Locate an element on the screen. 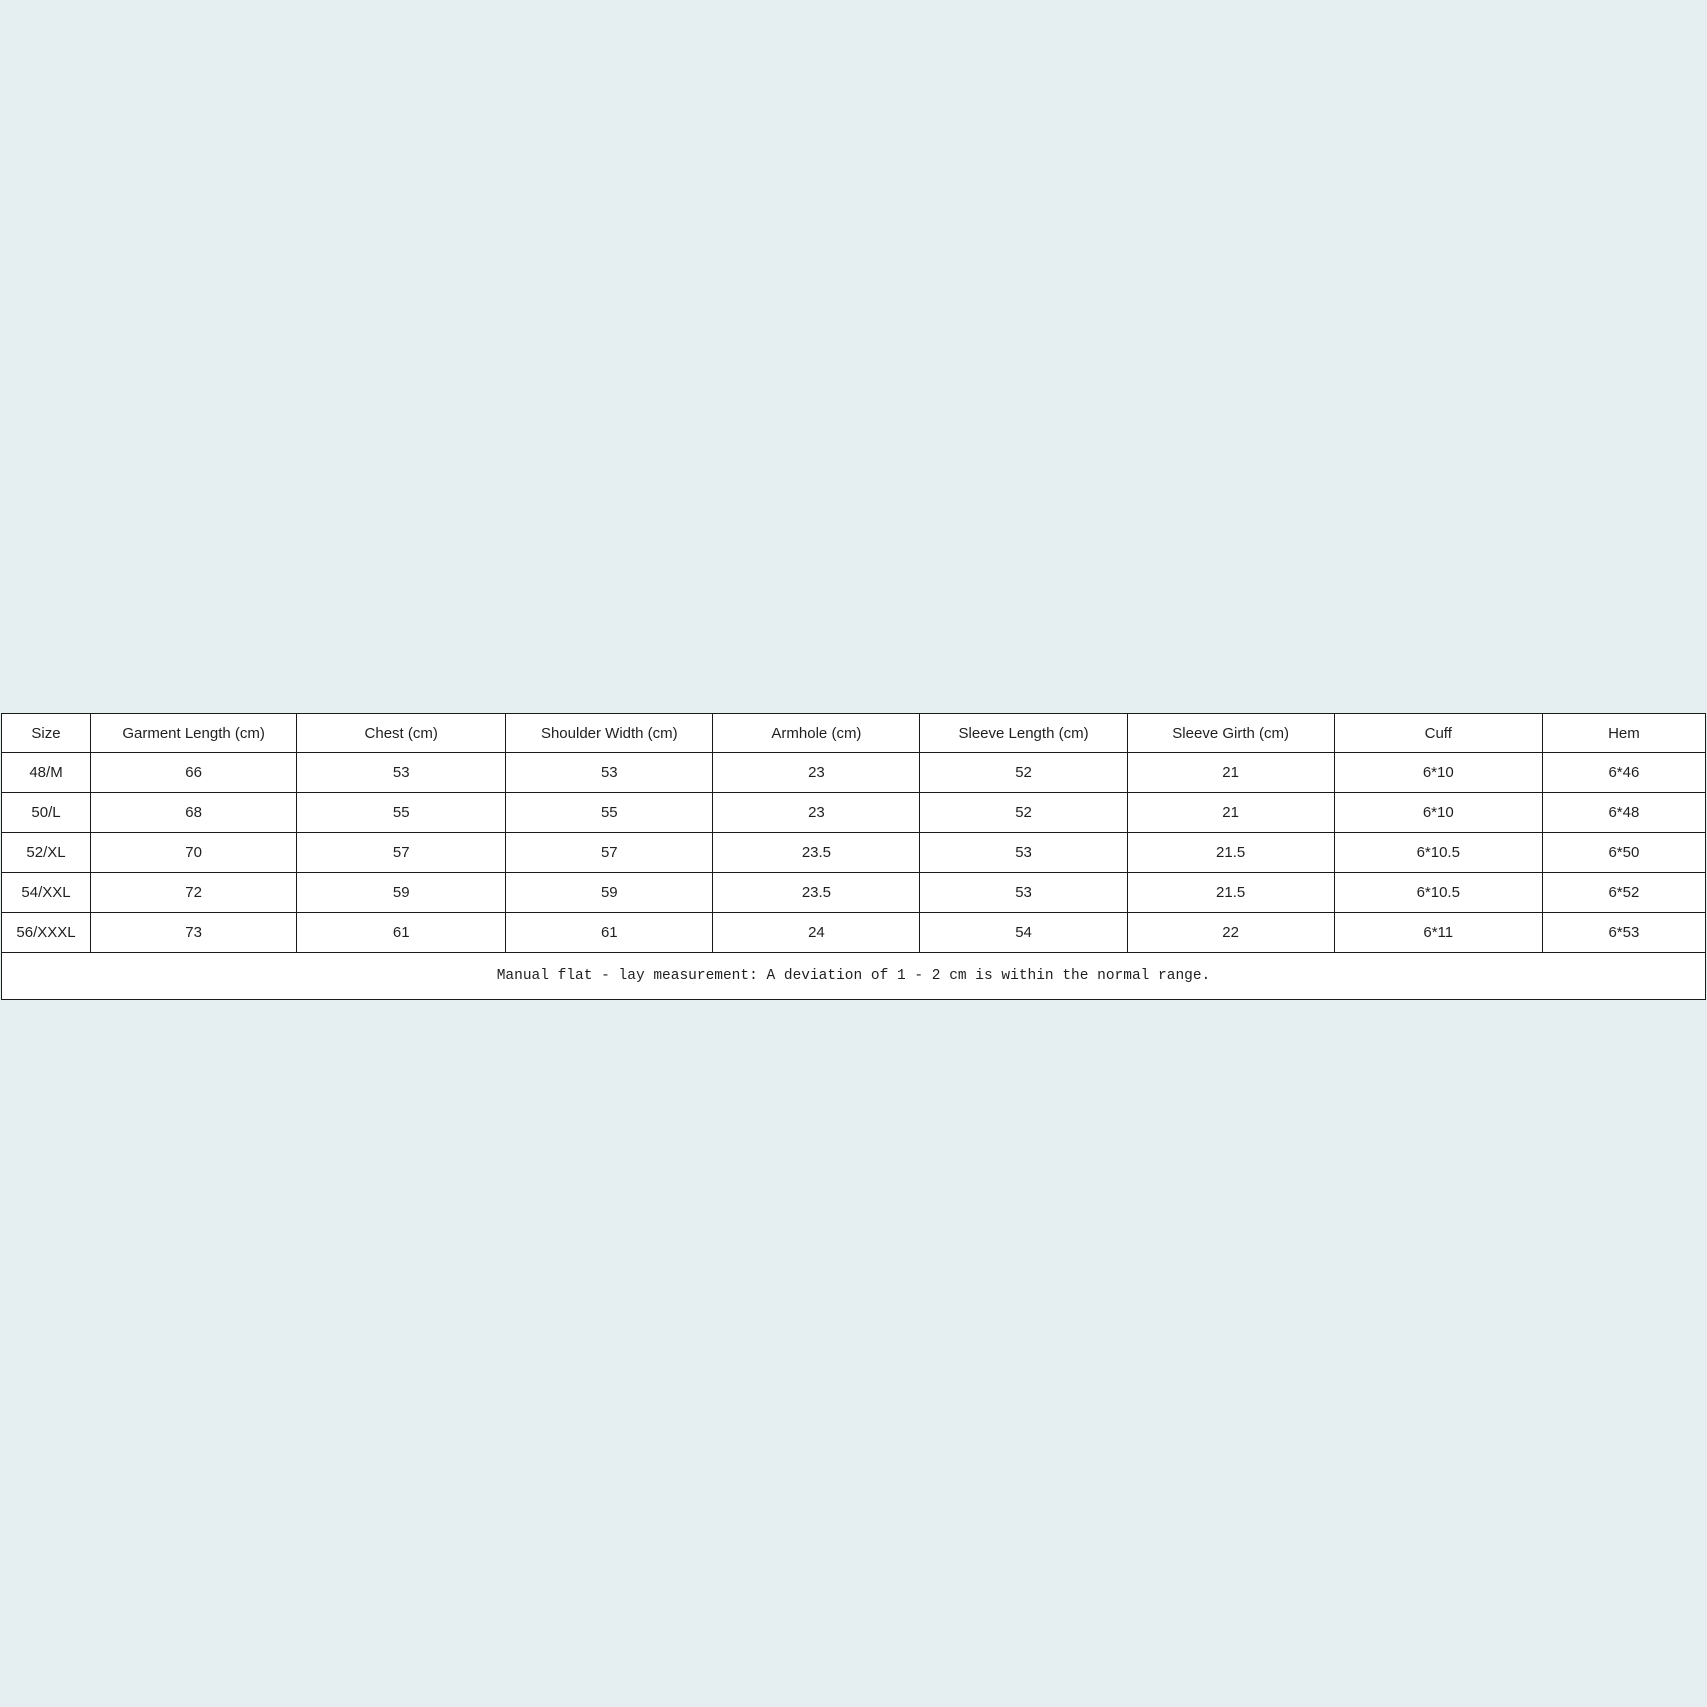 Image resolution: width=1707 pixels, height=1707 pixels. column-header-chest: Chest (cm) is located at coordinates (401, 733).